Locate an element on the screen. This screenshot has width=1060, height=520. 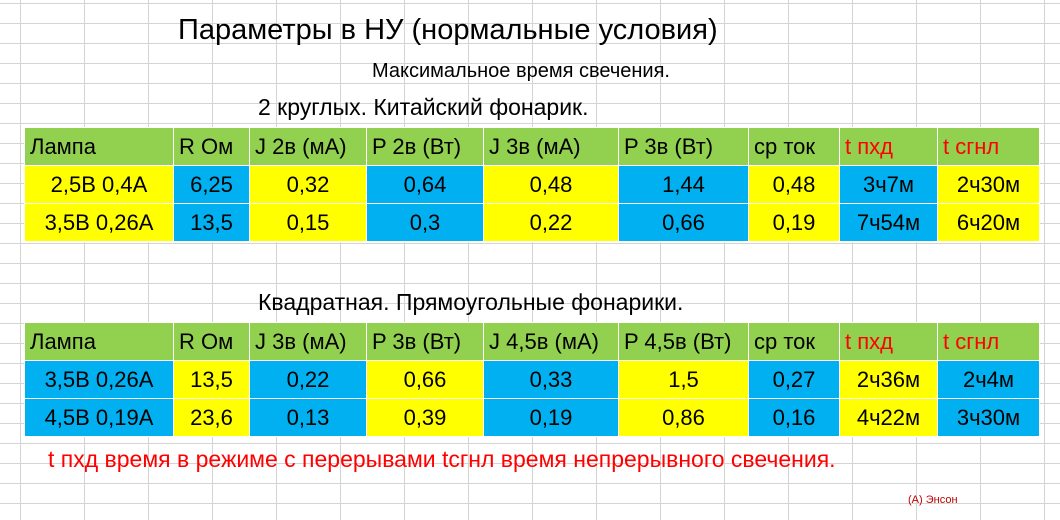
cell-power-4-5v: 1,5 is located at coordinates (683, 379).